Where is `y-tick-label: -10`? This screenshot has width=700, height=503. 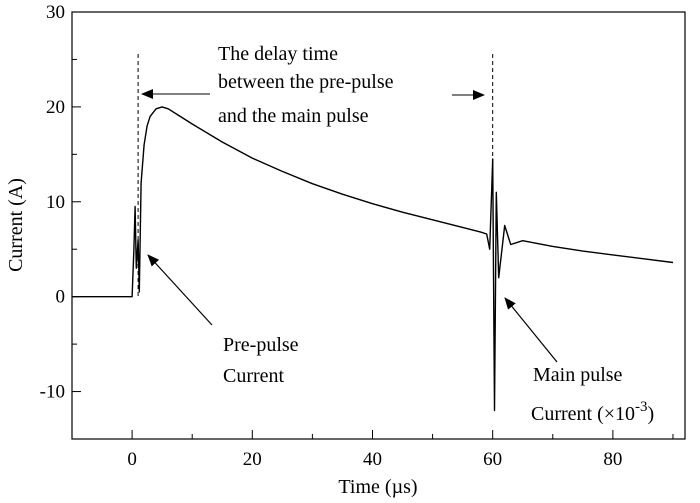
y-tick-label: -10 is located at coordinates (52, 392).